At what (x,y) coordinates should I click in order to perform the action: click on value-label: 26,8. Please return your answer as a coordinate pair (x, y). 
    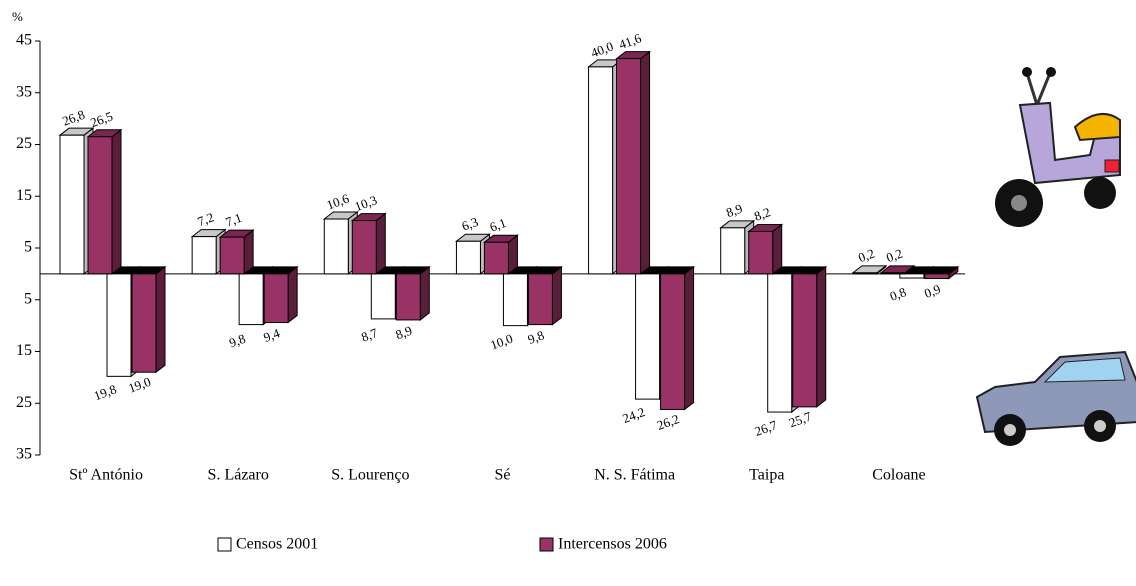
    Looking at the image, I should click on (73, 118).